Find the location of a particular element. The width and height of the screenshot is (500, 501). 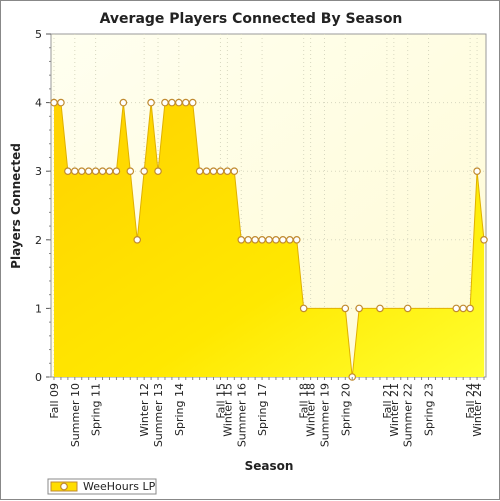

x-tick-label: Winter 18 is located at coordinates (311, 410).